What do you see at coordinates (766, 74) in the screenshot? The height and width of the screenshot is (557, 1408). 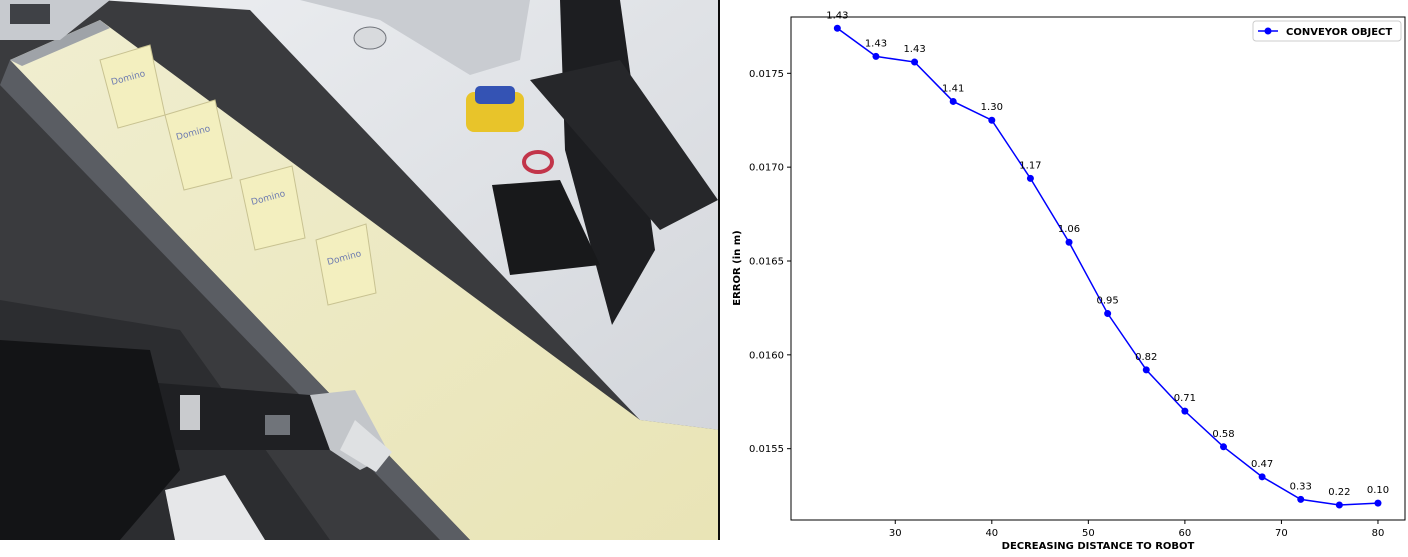 I see `y-tick-label: 0.0175` at bounding box center [766, 74].